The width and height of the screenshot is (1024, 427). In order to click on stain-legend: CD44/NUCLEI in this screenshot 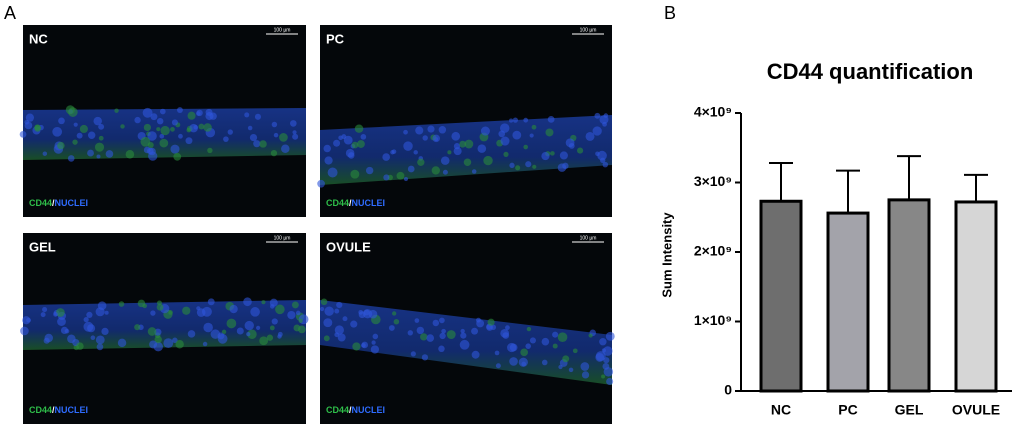, I will do `click(355, 203)`.